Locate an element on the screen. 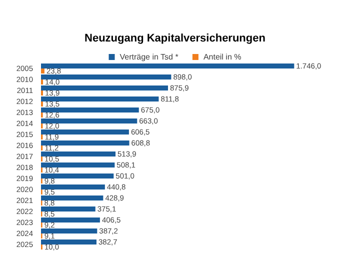  chart-title: Neuzugang Kapitalversicherungen is located at coordinates (175, 38).